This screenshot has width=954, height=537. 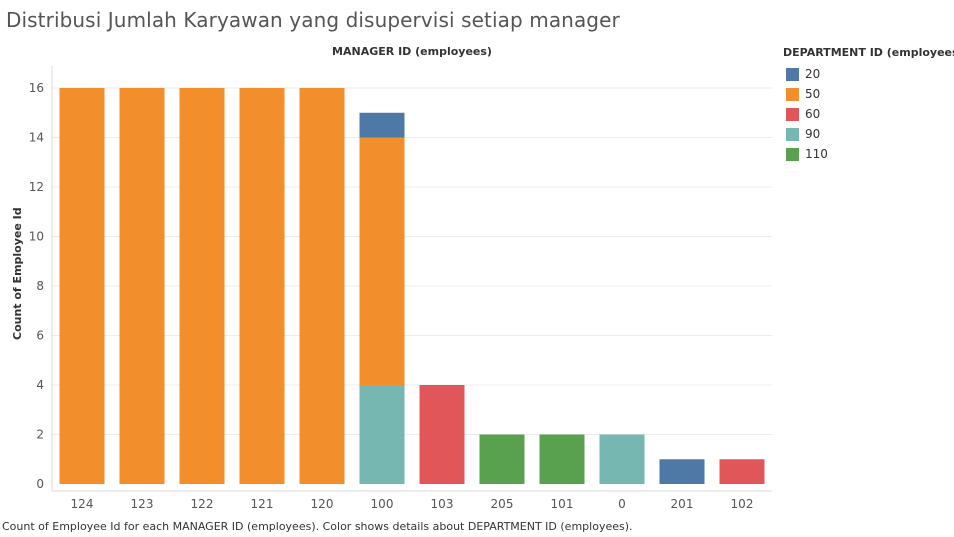 What do you see at coordinates (262, 504) in the screenshot?
I see `x-tick-label: 121` at bounding box center [262, 504].